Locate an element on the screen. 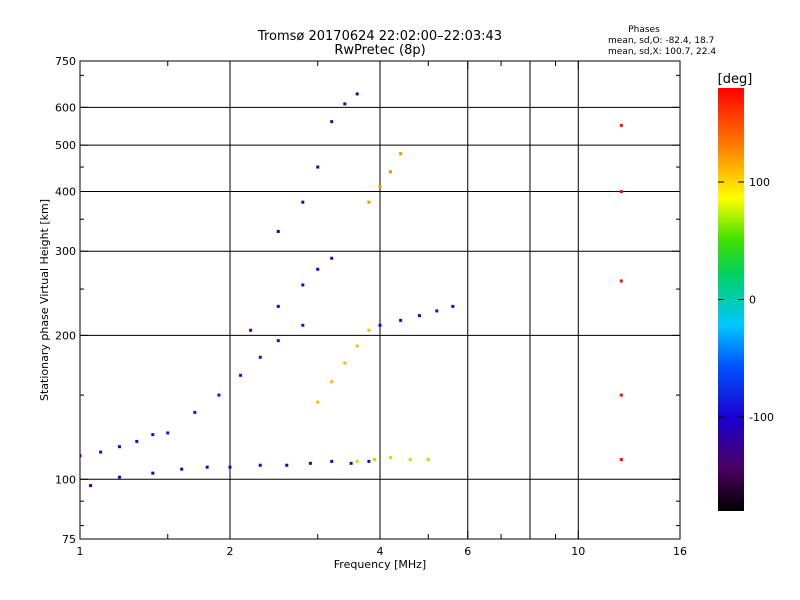 The height and width of the screenshot is (600, 800). y-axis-label: Stationary phase Virtual Height [km] is located at coordinates (44, 300).